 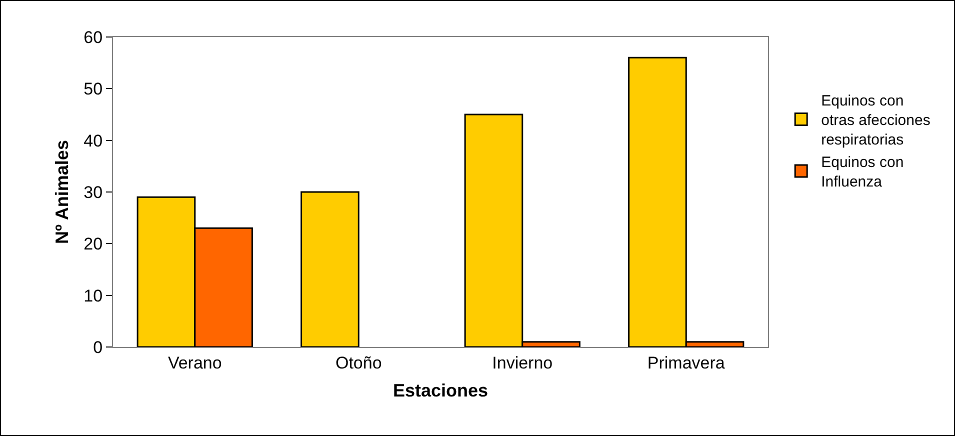 I want to click on y-tick-label: 10, so click(x=93, y=296).